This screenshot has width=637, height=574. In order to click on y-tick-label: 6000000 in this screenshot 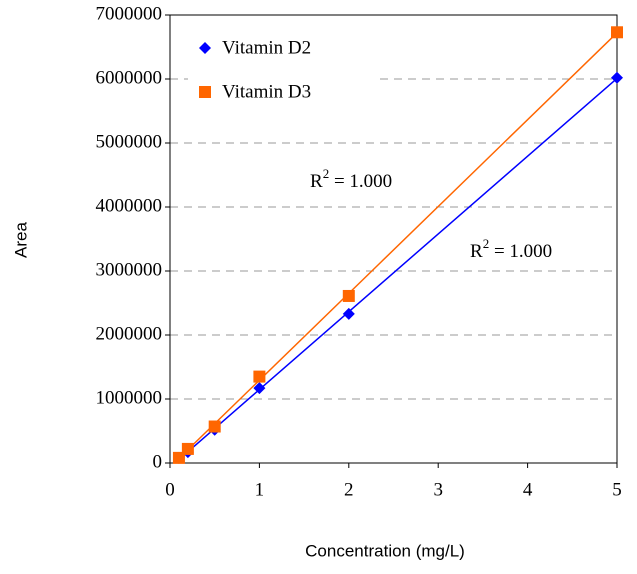, I will do `click(129, 77)`.